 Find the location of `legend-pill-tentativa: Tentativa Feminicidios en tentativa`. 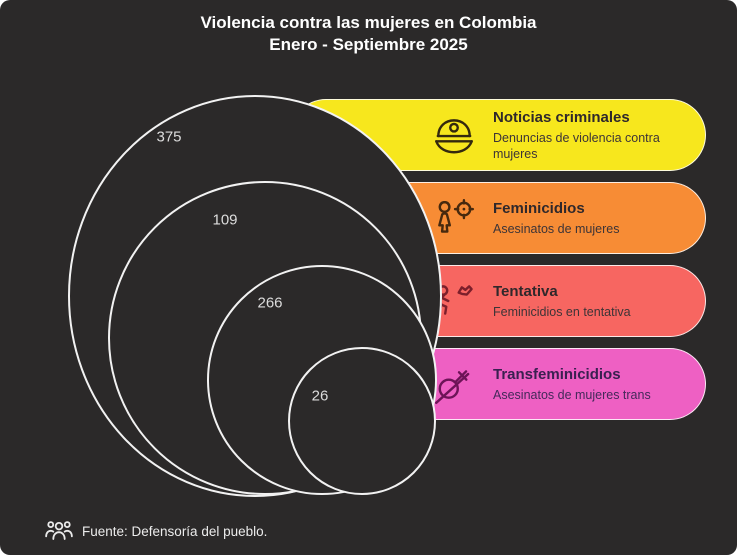

legend-pill-tentativa: Tentativa Feminicidios en tentativa is located at coordinates (498, 301).